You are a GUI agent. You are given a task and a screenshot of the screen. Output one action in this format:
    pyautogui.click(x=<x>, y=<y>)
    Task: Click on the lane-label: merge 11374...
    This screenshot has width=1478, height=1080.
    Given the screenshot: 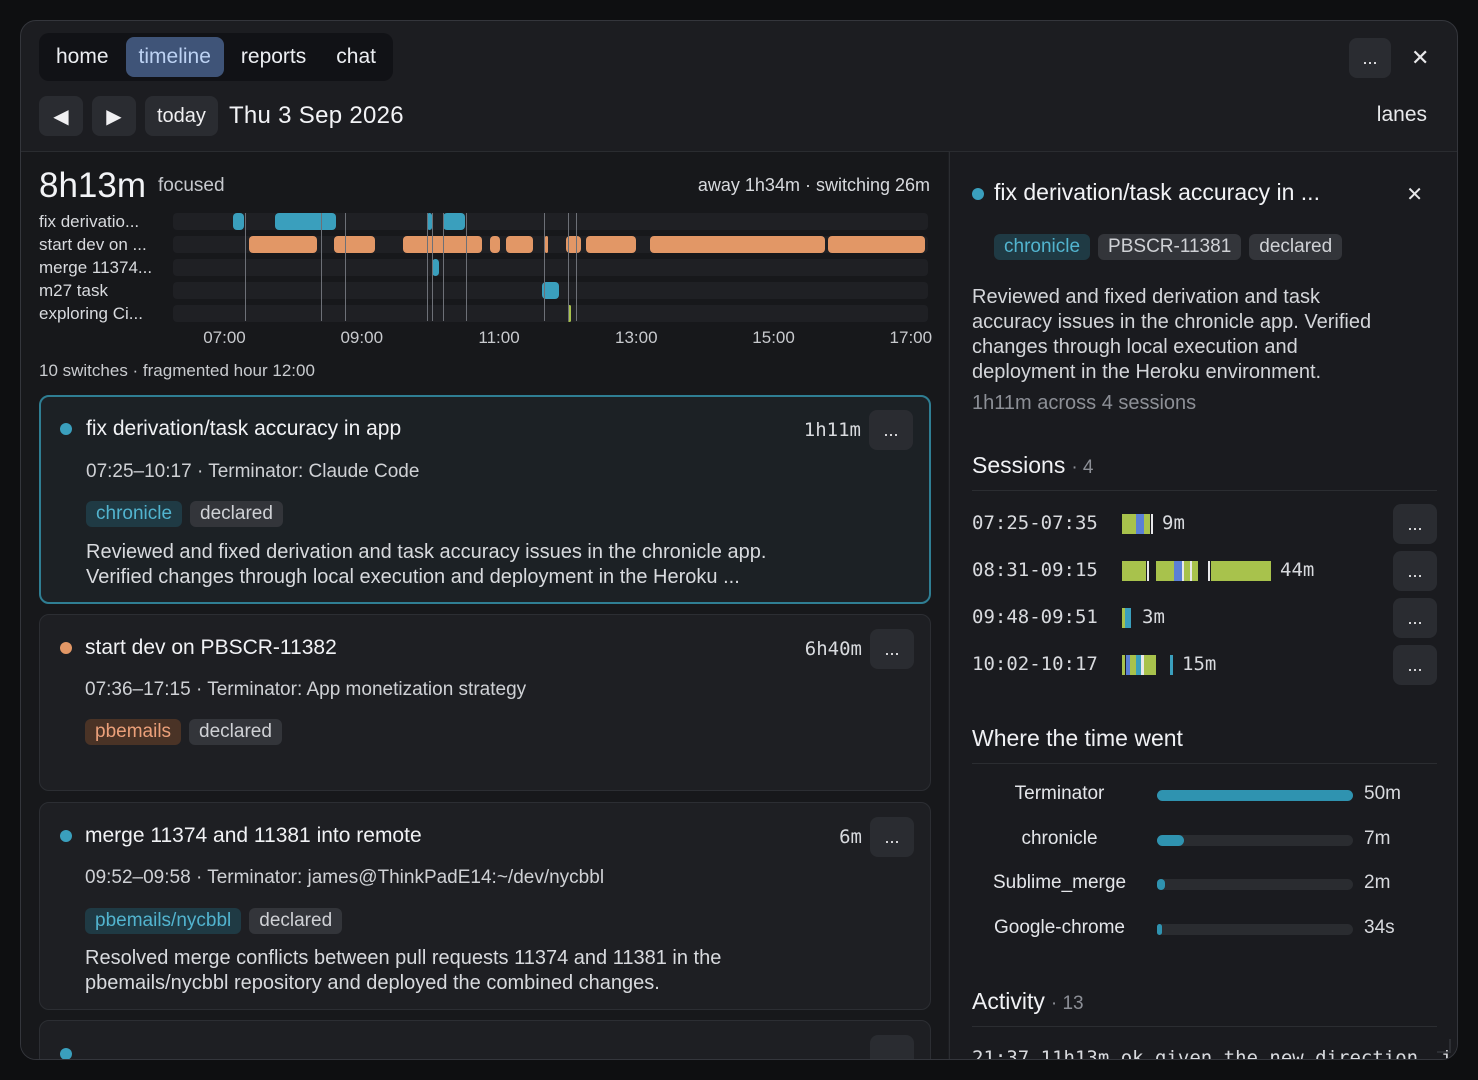 What is the action you would take?
    pyautogui.click(x=96, y=267)
    